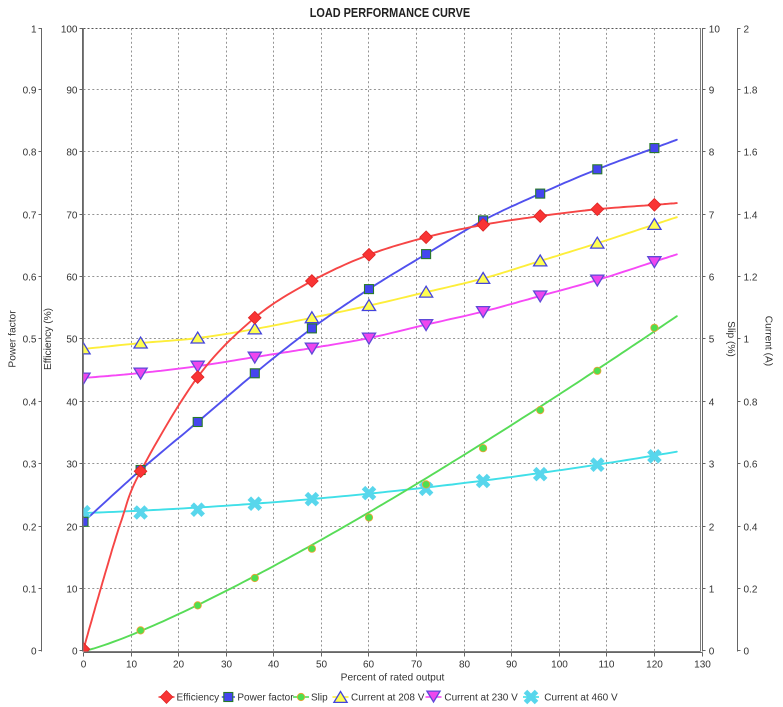 The height and width of the screenshot is (707, 783). Describe the element at coordinates (712, 215) in the screenshot. I see `svg-text: 7` at that location.